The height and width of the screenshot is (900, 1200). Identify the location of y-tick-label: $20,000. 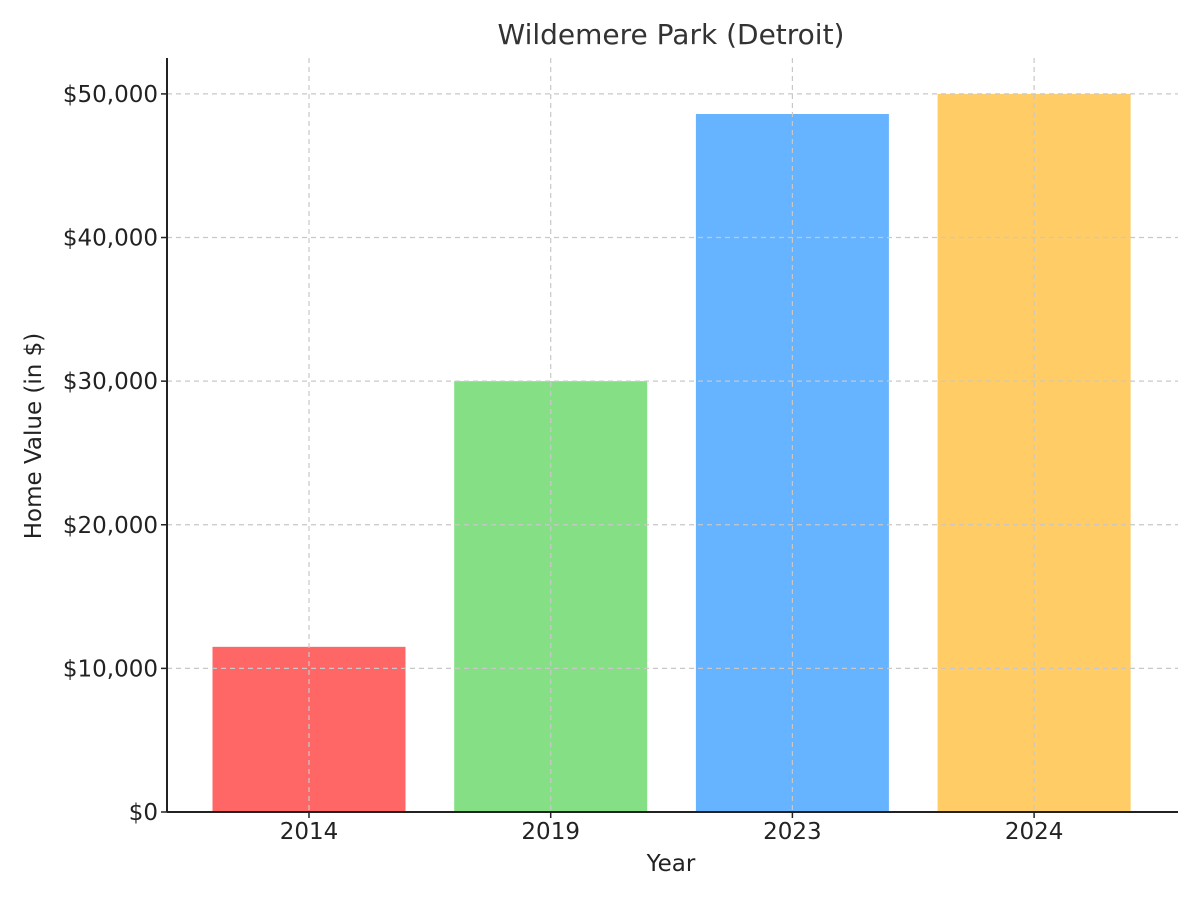
(110, 526).